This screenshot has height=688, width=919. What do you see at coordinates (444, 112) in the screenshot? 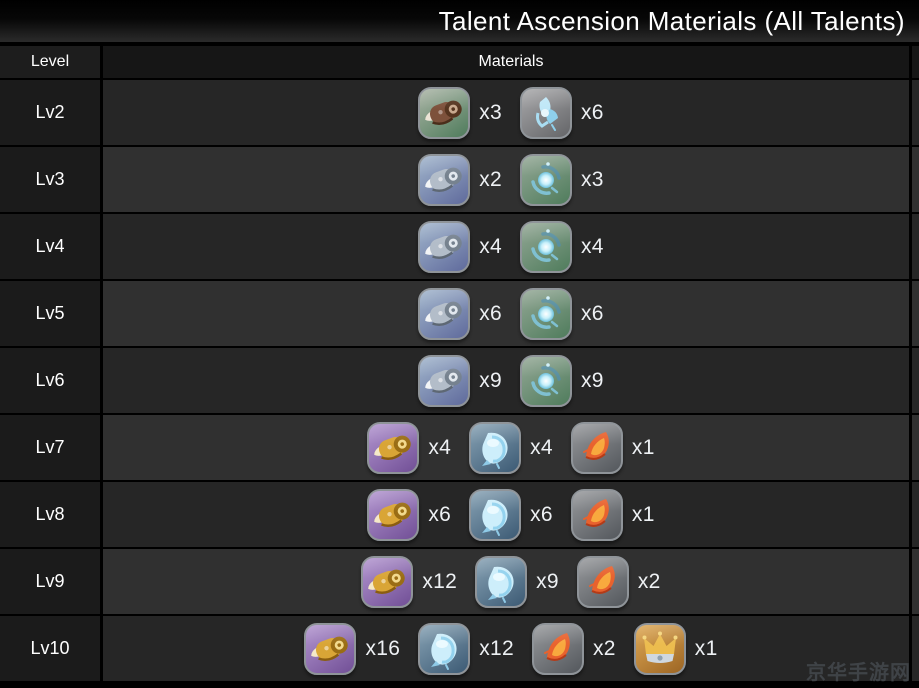
I see `brown-scroll-icon` at bounding box center [444, 112].